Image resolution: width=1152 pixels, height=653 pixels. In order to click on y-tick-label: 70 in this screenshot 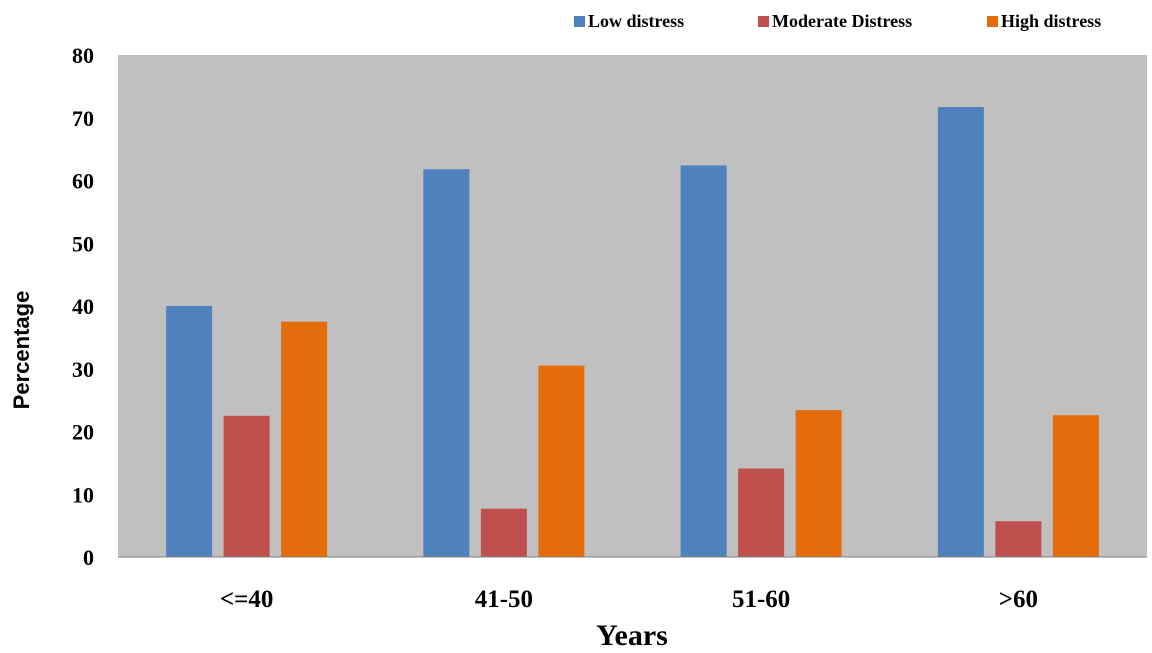, I will do `click(83, 118)`.